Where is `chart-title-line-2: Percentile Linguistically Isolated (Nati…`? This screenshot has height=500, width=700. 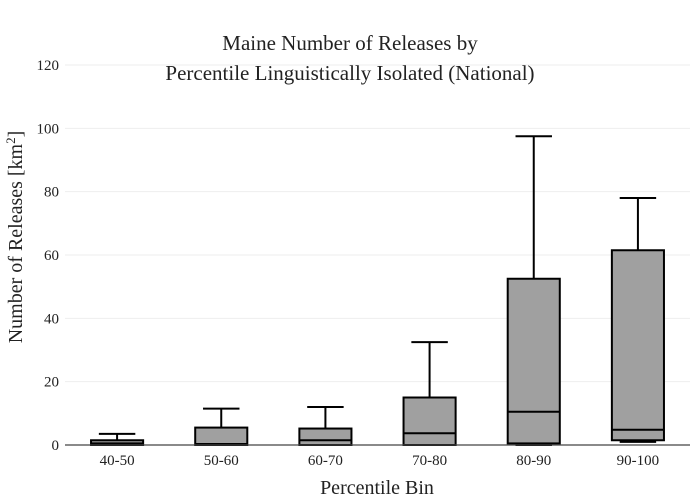
chart-title-line-2: Percentile Linguistically Isolated (Nati… is located at coordinates (349, 73).